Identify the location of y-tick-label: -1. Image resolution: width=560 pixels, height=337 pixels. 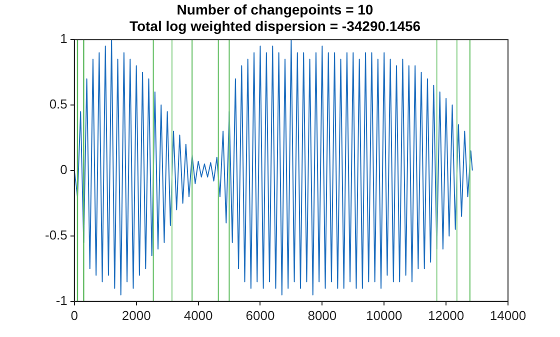
(62, 300).